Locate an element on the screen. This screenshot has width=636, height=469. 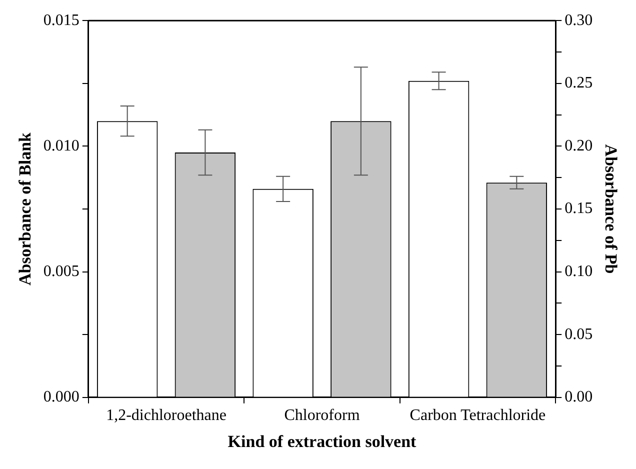
x-tick-label: 1,2-dichloroethane is located at coordinates (166, 415).